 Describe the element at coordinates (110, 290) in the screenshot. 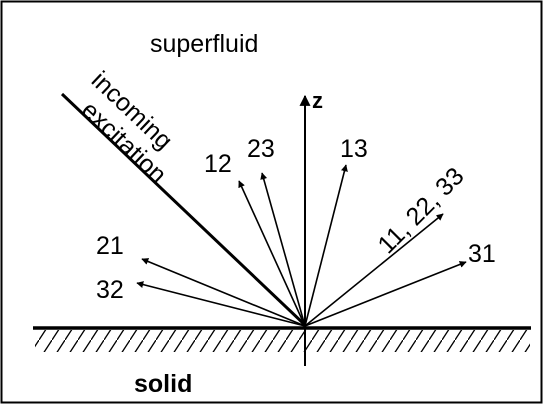

I see `arrow-label: 32` at that location.